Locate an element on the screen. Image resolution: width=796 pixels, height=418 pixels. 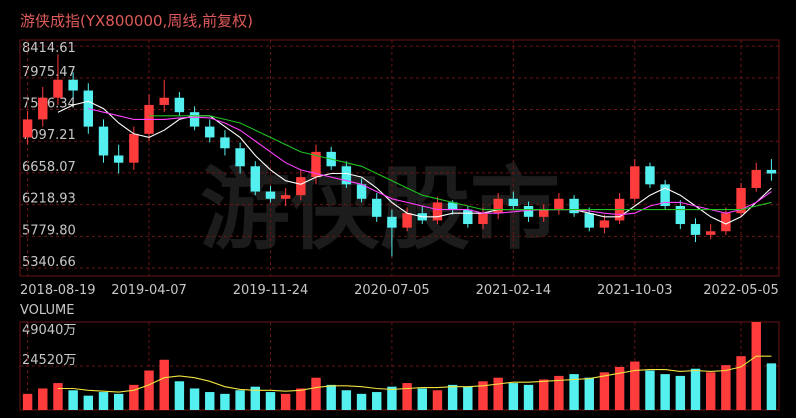
y-tick-label: 8414.61 is located at coordinates (49, 48).